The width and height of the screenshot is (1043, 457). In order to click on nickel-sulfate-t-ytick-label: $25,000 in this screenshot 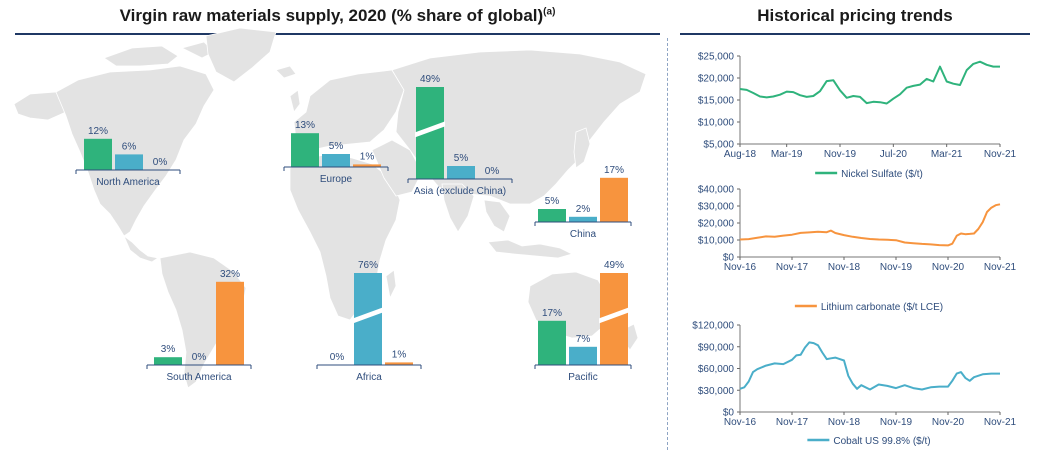, I will do `click(716, 57)`.